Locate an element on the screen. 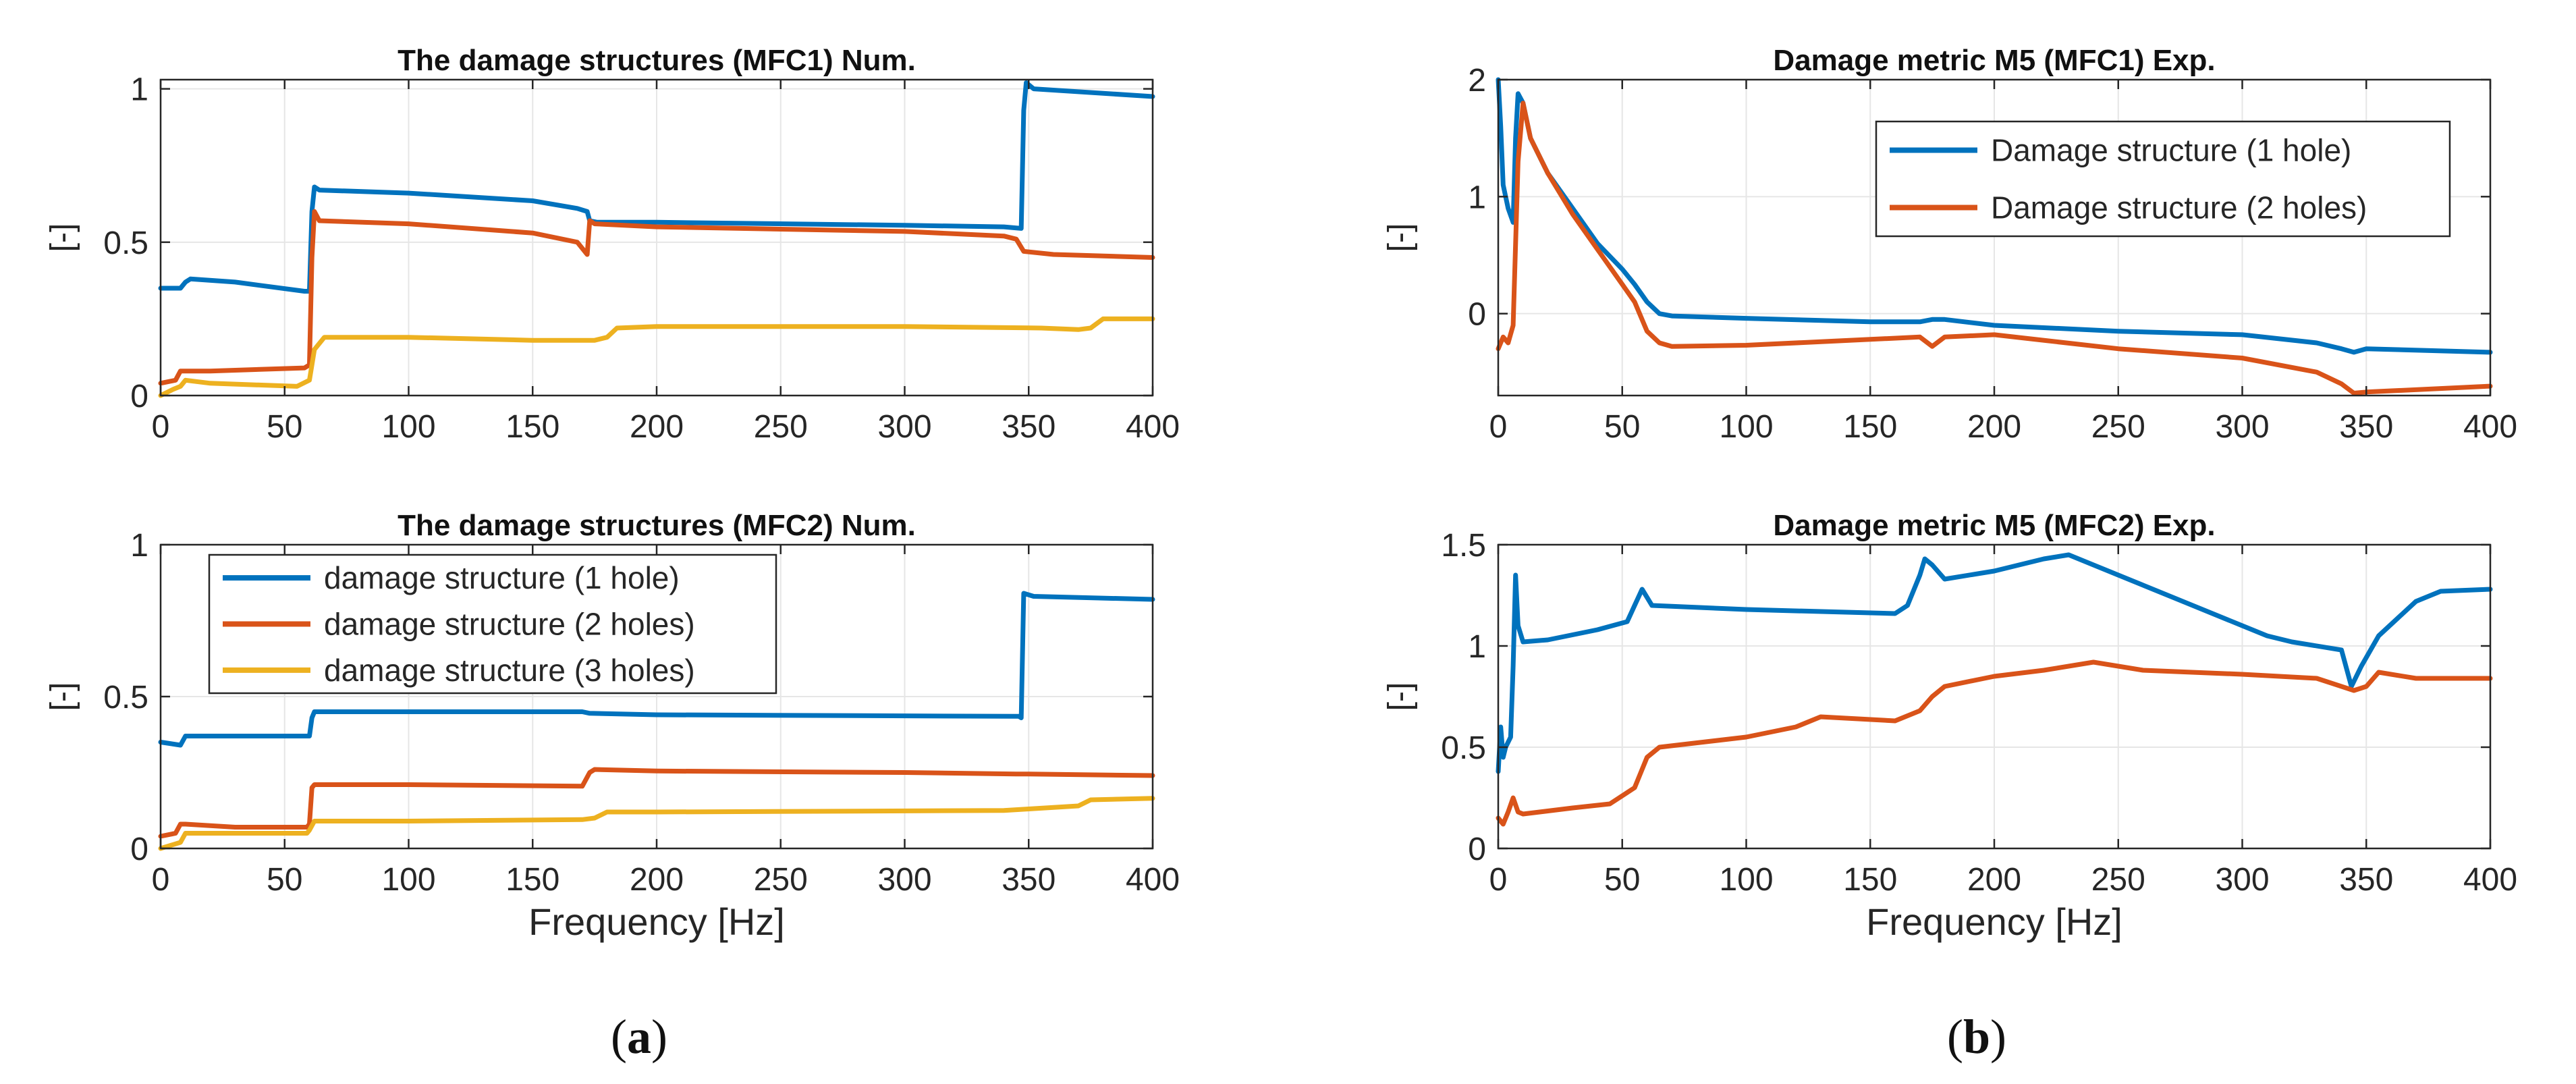  caption-b: (b) is located at coordinates (1977, 1037).